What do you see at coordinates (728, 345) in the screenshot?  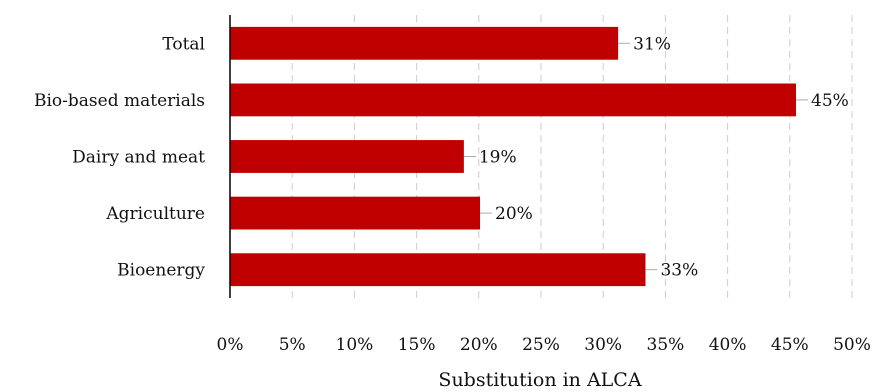 I see `x-tick-label-8: 40%` at bounding box center [728, 345].